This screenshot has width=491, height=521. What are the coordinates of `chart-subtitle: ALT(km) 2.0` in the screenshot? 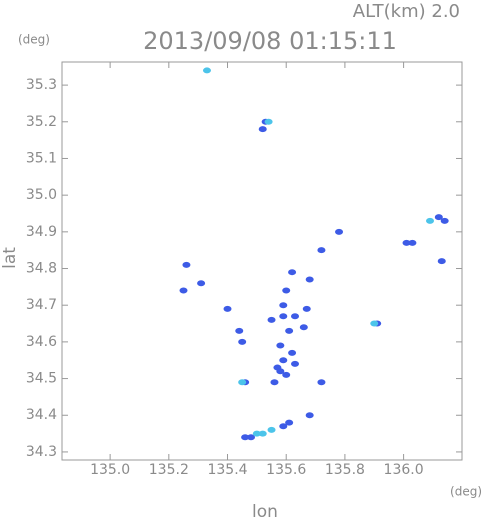 It's located at (406, 11).